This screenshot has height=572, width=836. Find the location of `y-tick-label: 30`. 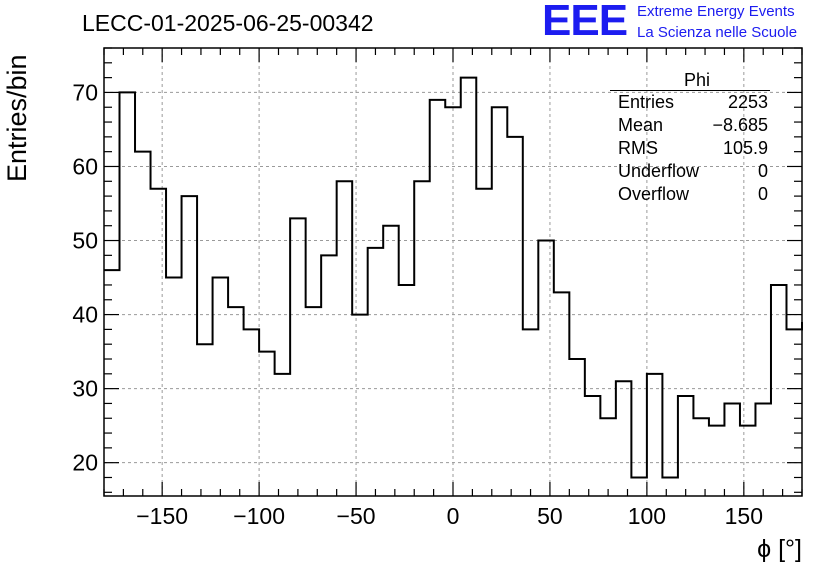

y-tick-label: 30 is located at coordinates (85, 389).